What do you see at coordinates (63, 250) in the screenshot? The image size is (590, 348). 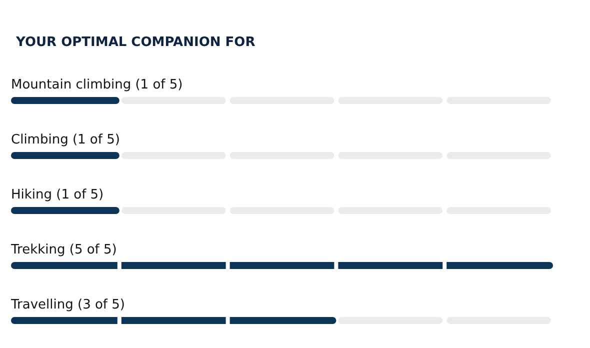 I see `y-tick-label: Trekking (5 of 5)` at bounding box center [63, 250].